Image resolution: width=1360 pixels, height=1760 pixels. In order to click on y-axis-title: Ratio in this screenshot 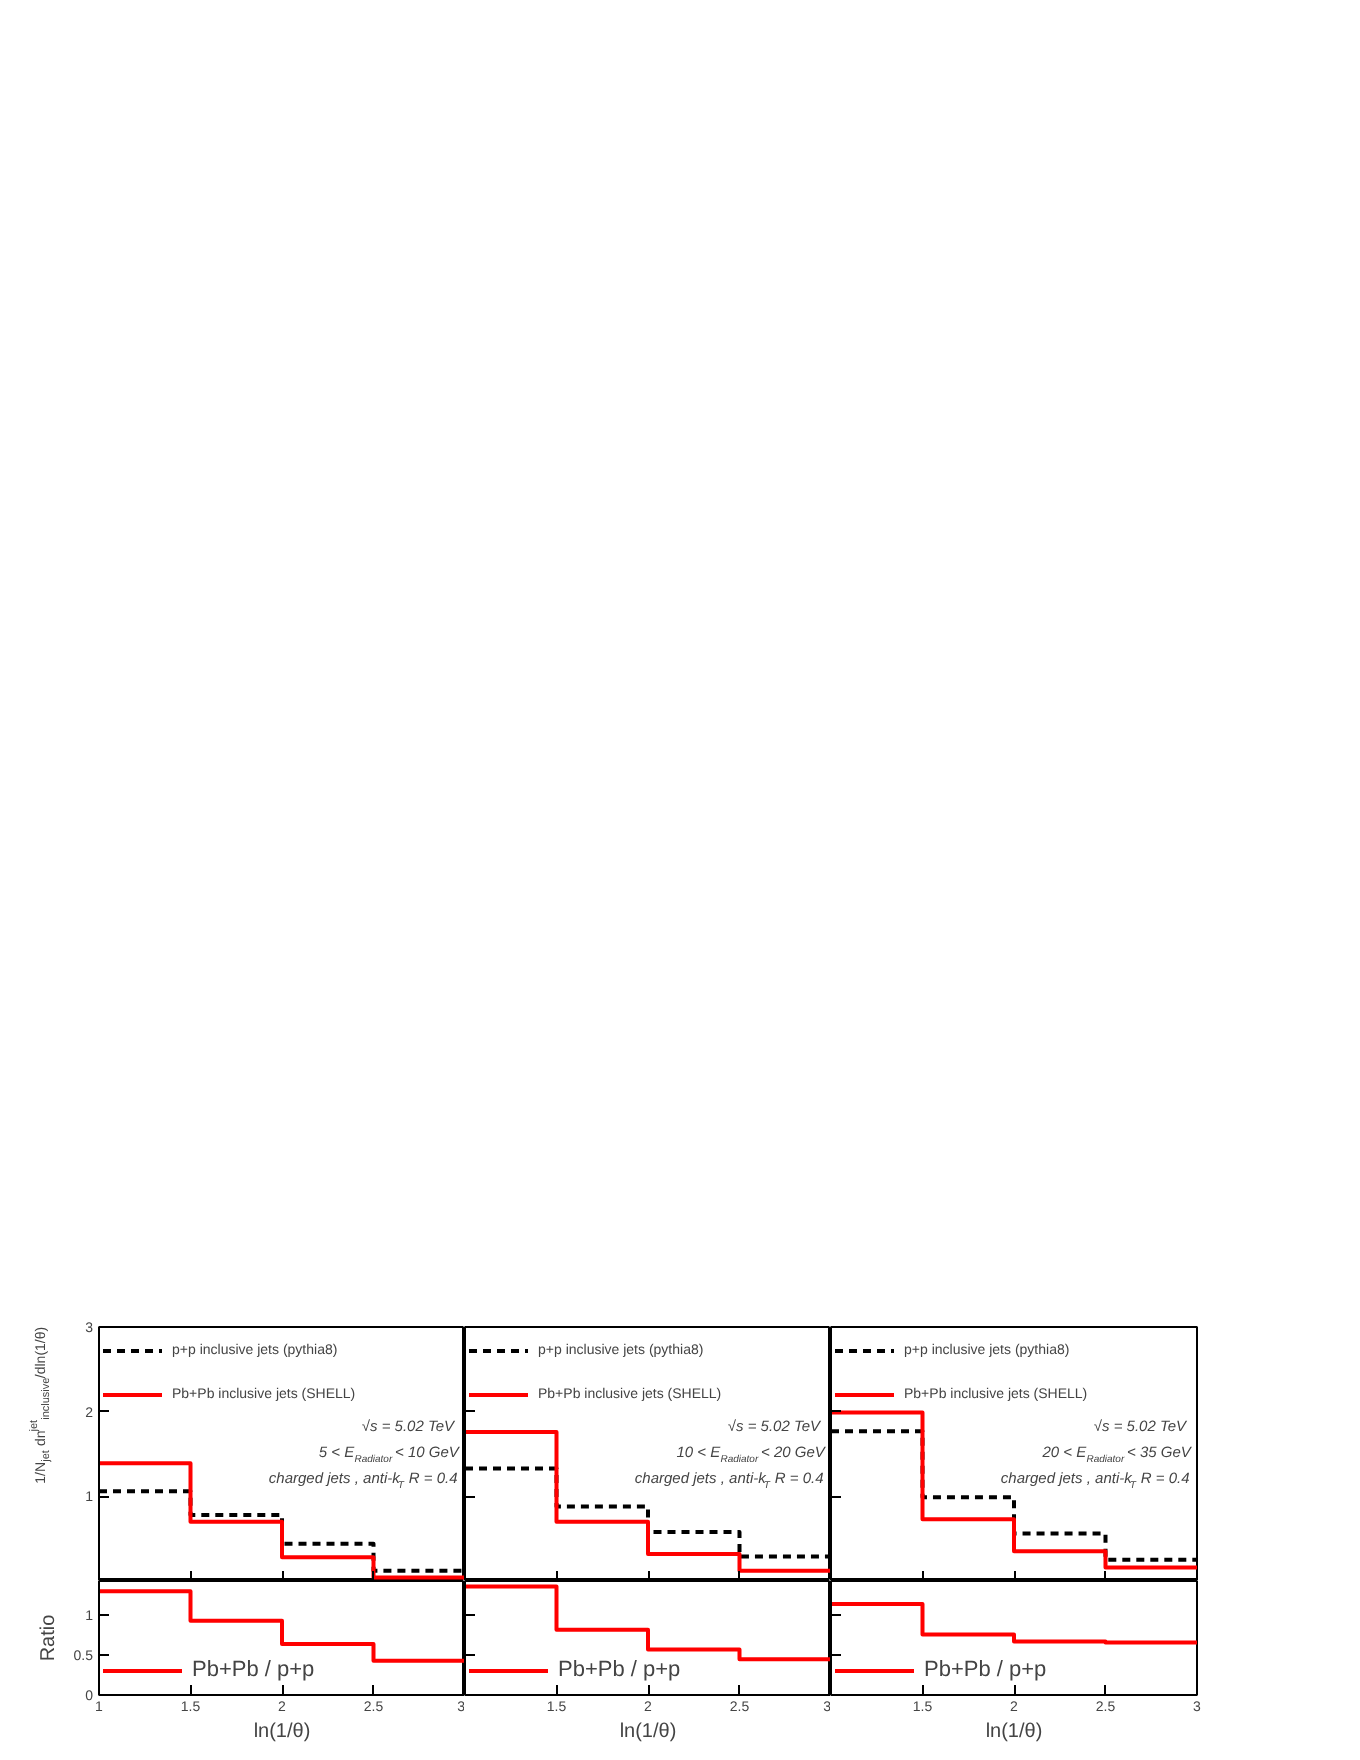, I will do `click(48, 1637)`.